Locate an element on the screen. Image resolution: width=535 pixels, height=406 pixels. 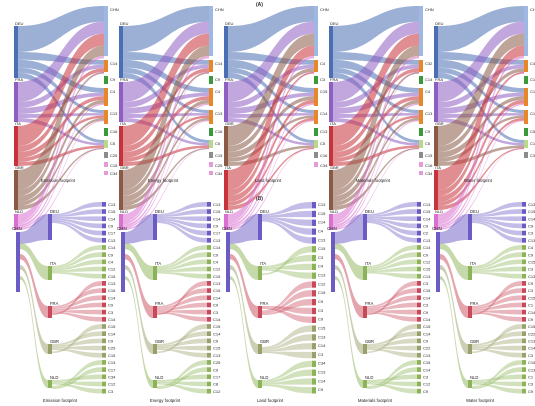
sector-label-20: C14 is located at coordinates (531, 348).